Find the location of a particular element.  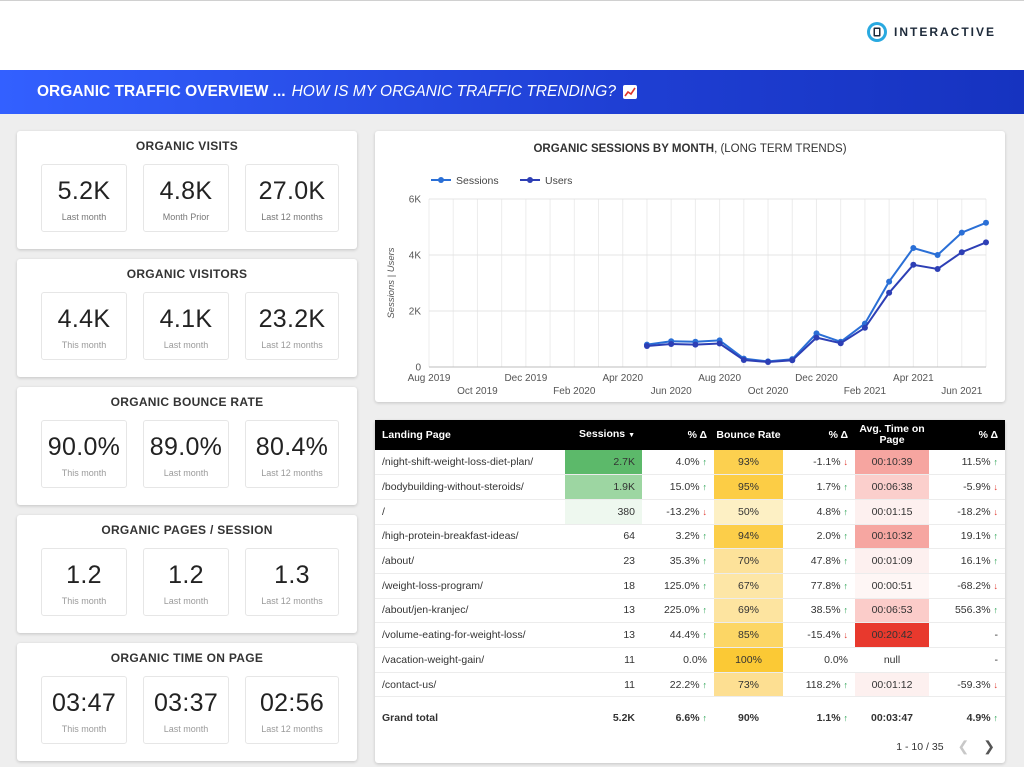

time-delta-value: -68.2% is located at coordinates (974, 585).